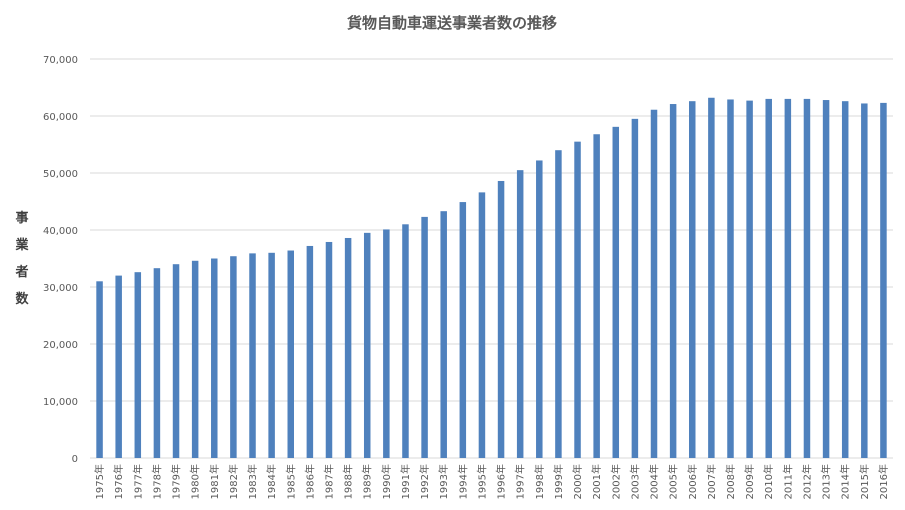  What do you see at coordinates (452, 23) in the screenshot?
I see `chart-title: 貨物自動車運送事業者数の推移` at bounding box center [452, 23].